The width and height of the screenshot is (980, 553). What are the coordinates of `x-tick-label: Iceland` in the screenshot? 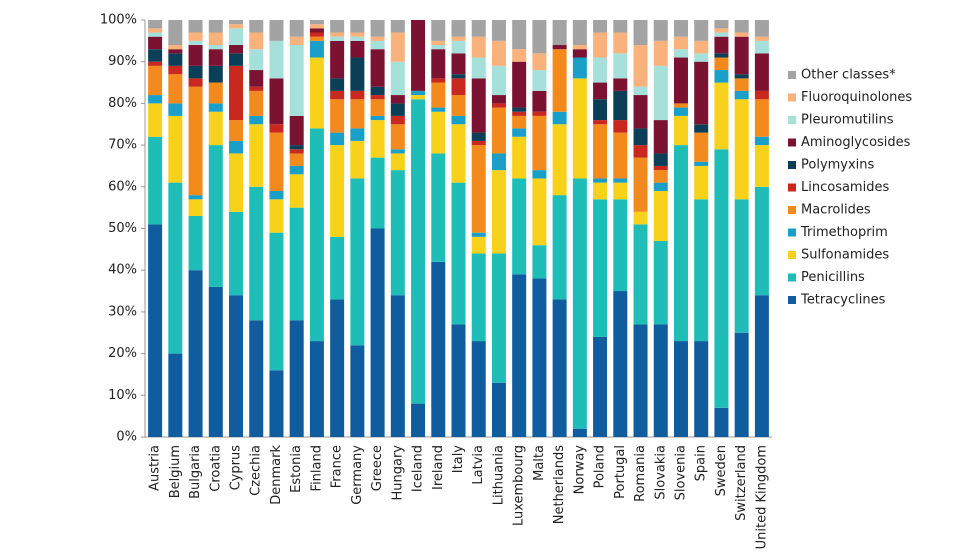 It's located at (418, 468).